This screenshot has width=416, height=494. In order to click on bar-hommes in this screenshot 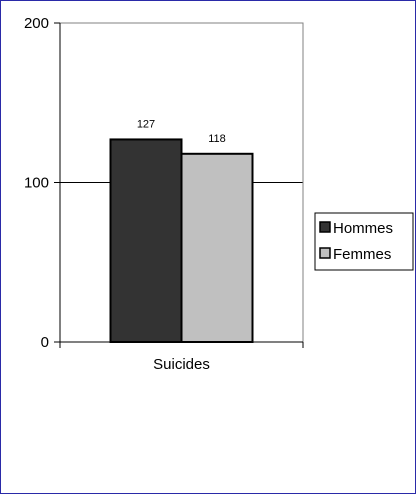, I will do `click(146, 240)`.